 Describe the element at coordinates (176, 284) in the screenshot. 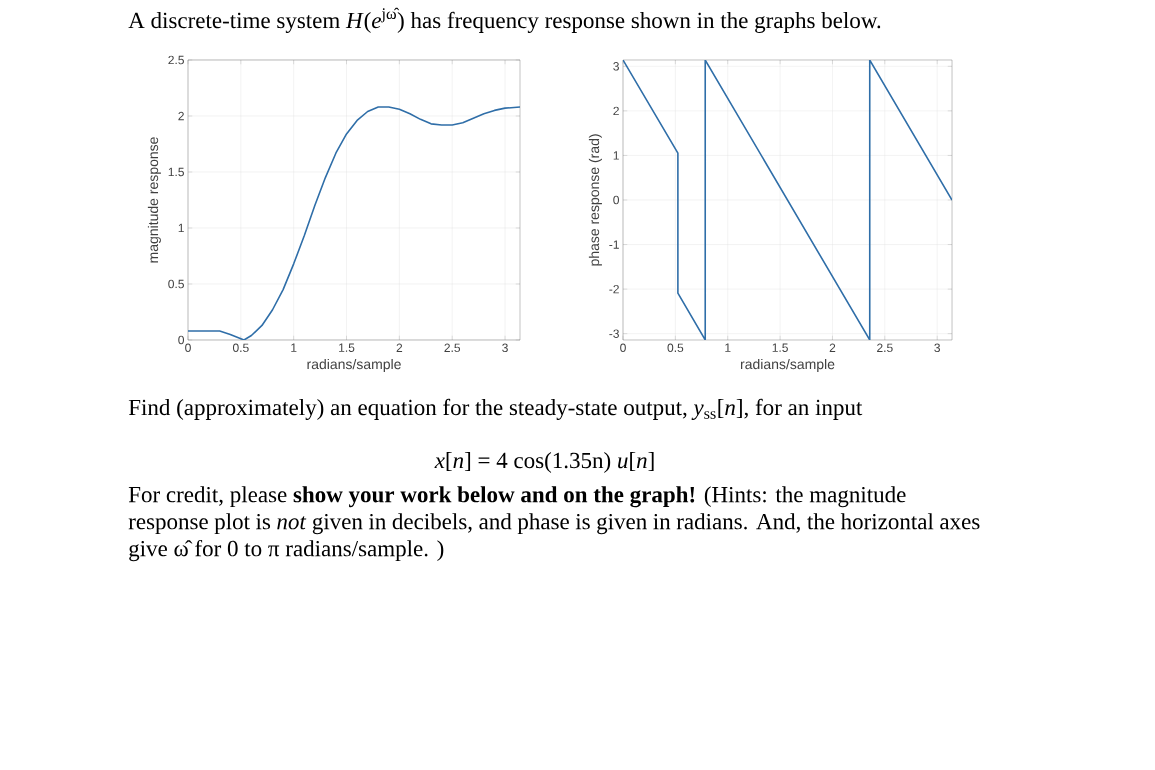

I see `y-tick-label: 0.5` at that location.